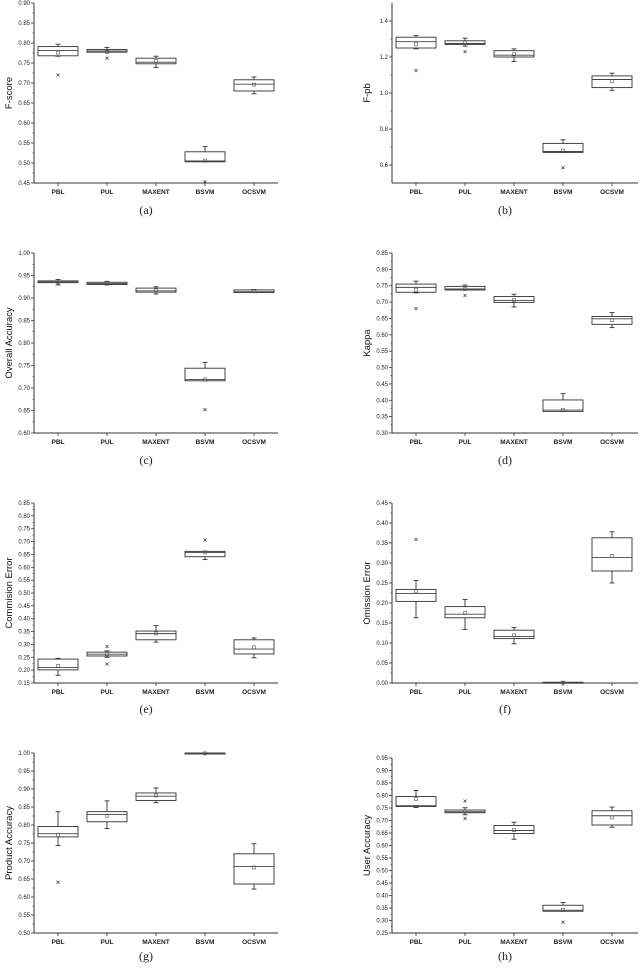 This screenshot has height=969, width=640. Describe the element at coordinates (382, 564) in the screenshot. I see `y-tick-label: 0.30` at that location.